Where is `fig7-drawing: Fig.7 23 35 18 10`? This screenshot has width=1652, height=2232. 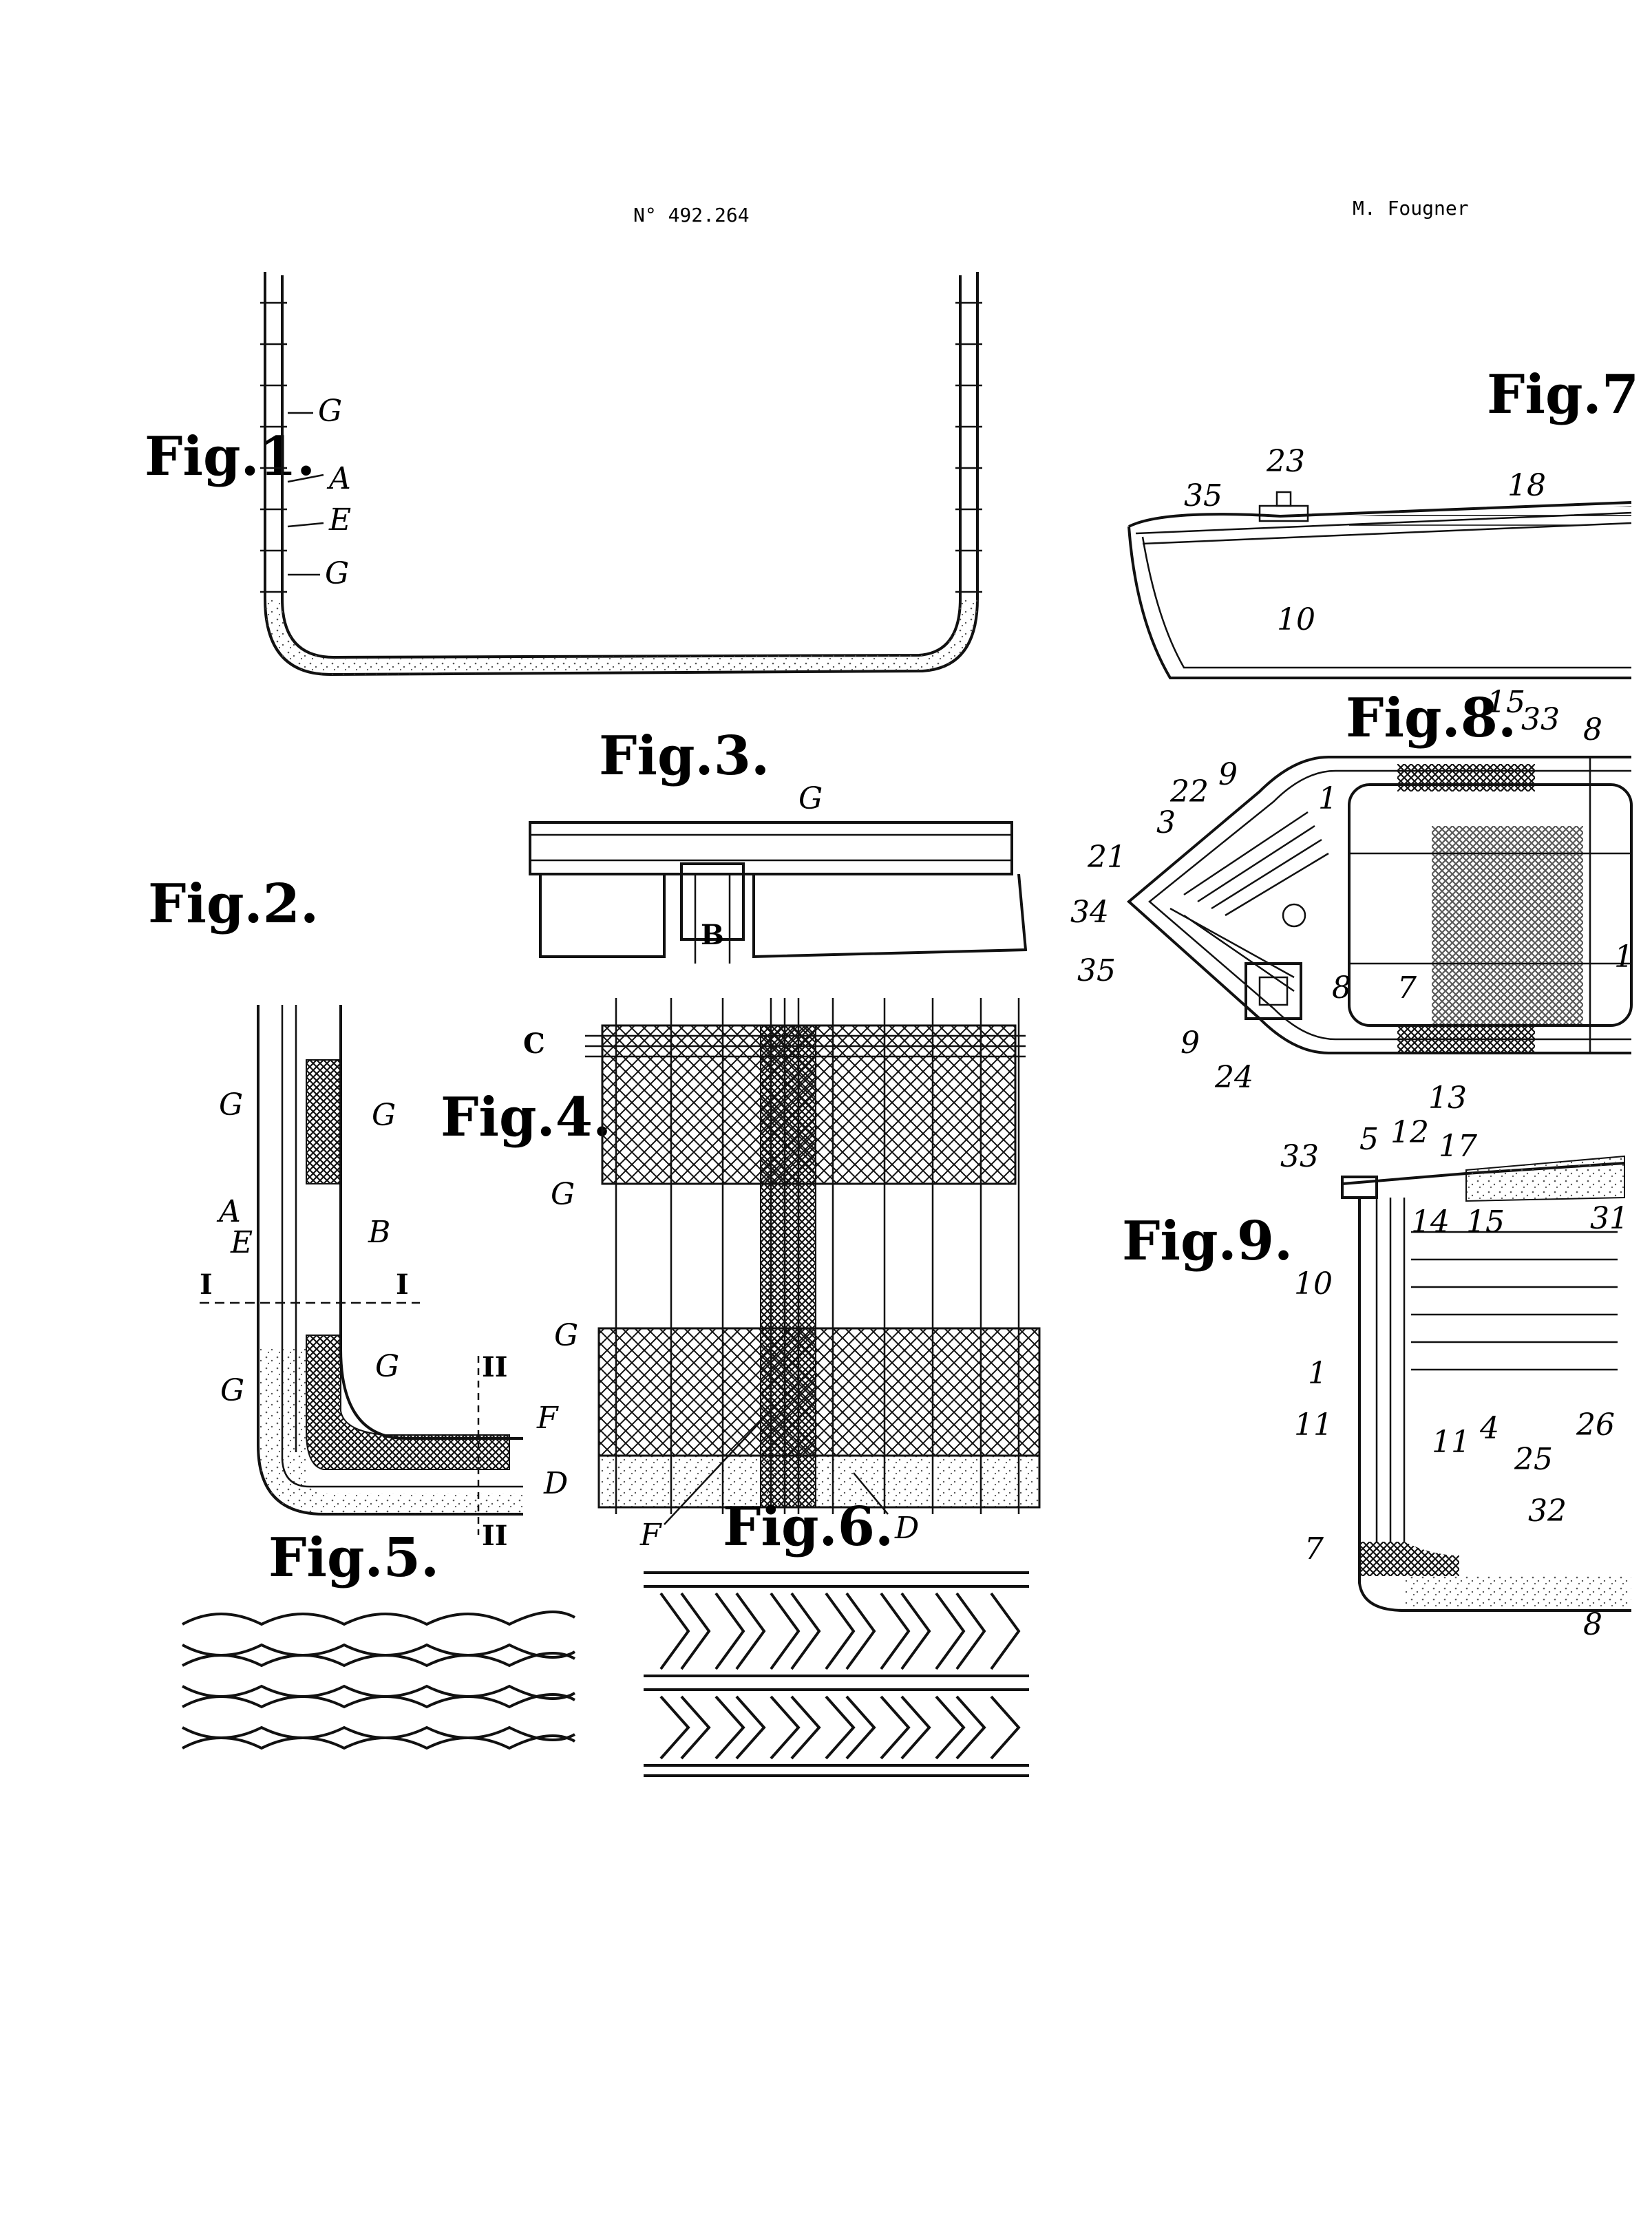
fig7-drawing: Fig.7 23 35 18 10 is located at coordinates (1384, 520).